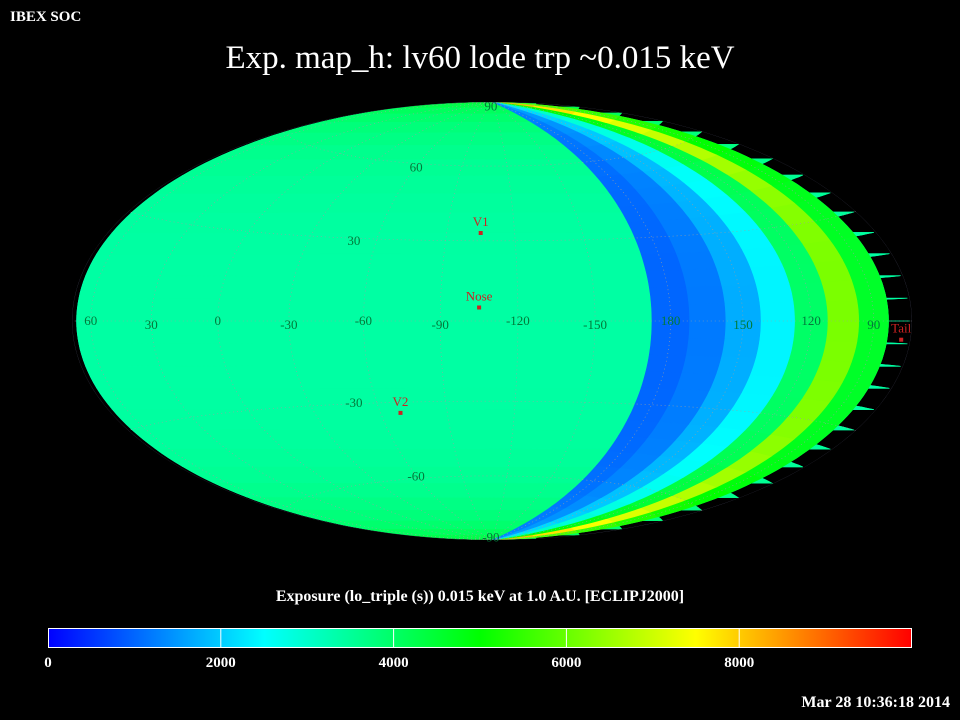 This screenshot has height=720, width=960. Describe the element at coordinates (739, 663) in the screenshot. I see `colorbar-tick-label: 8000` at that location.